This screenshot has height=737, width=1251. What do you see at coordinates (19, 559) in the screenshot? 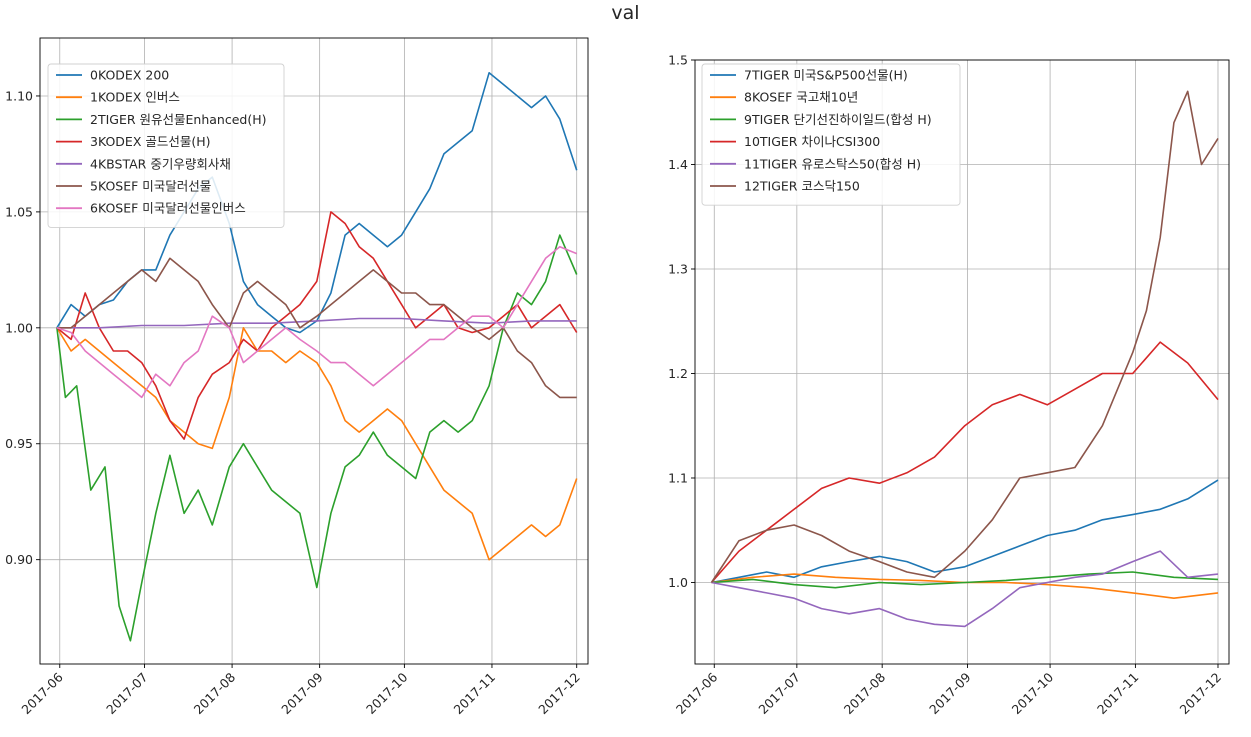
I see `y-tick-label: 0.90` at bounding box center [19, 559].